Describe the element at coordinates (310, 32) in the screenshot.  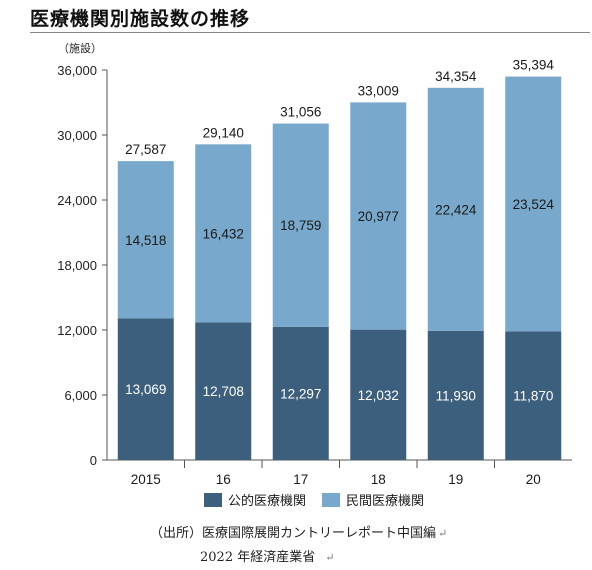
I see `title-divider` at that location.